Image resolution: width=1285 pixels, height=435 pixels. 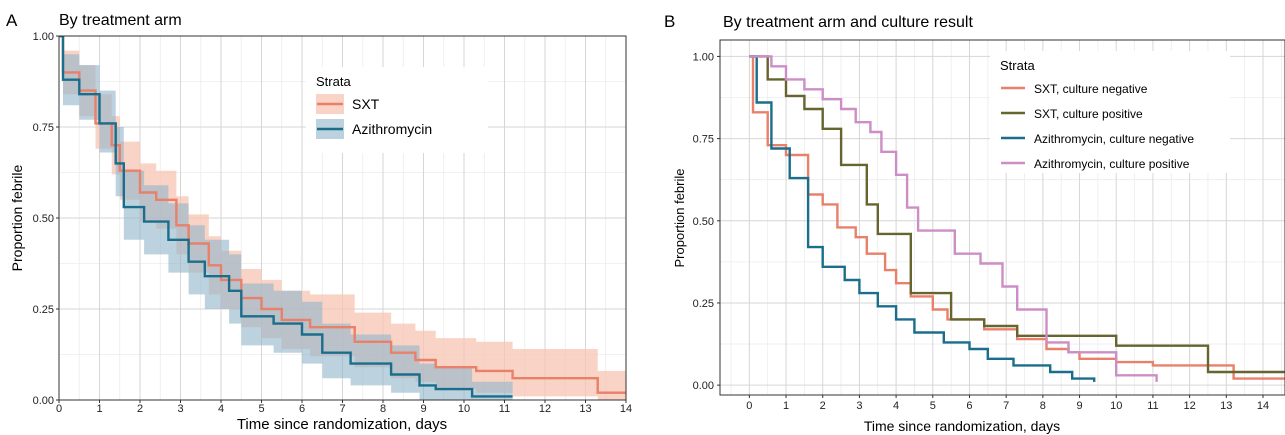 I want to click on legend-entry-label: SXT, culture positive, so click(x=1088, y=114).